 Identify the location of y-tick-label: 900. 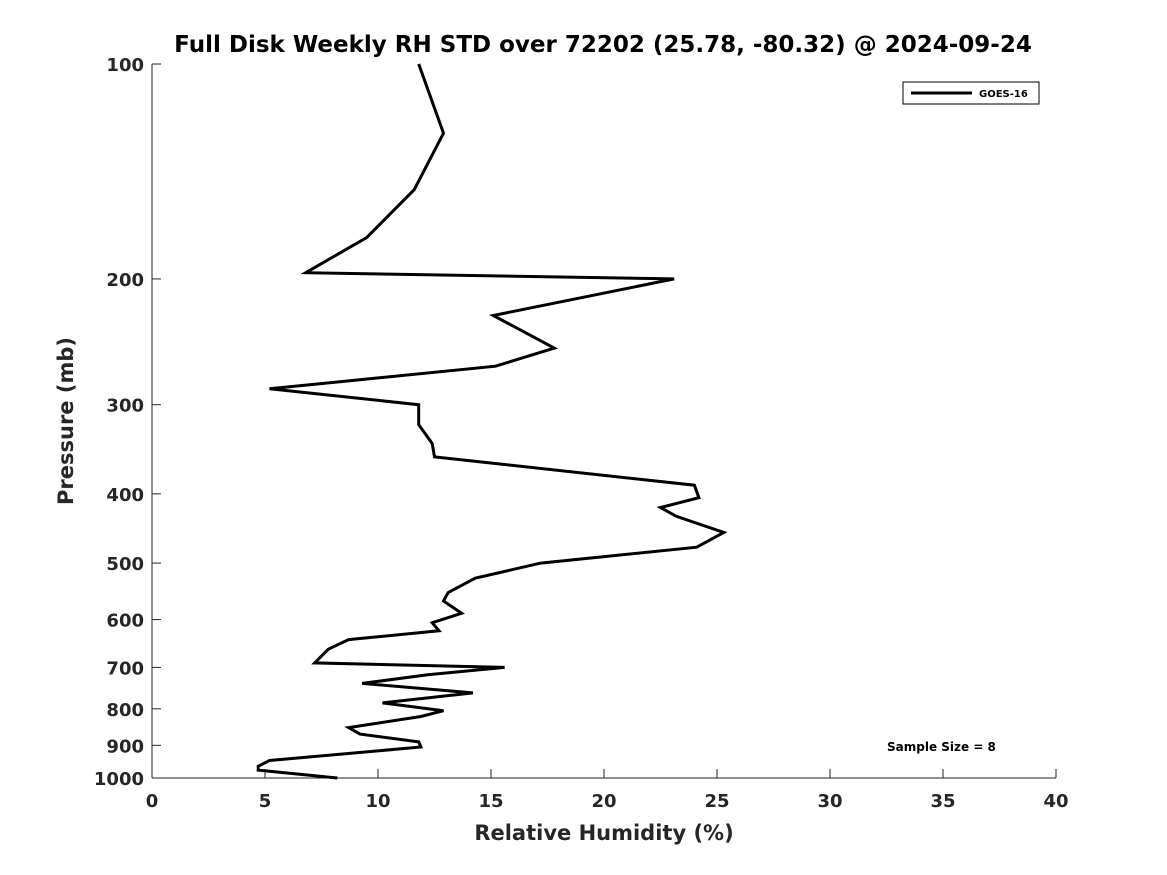
(125, 746).